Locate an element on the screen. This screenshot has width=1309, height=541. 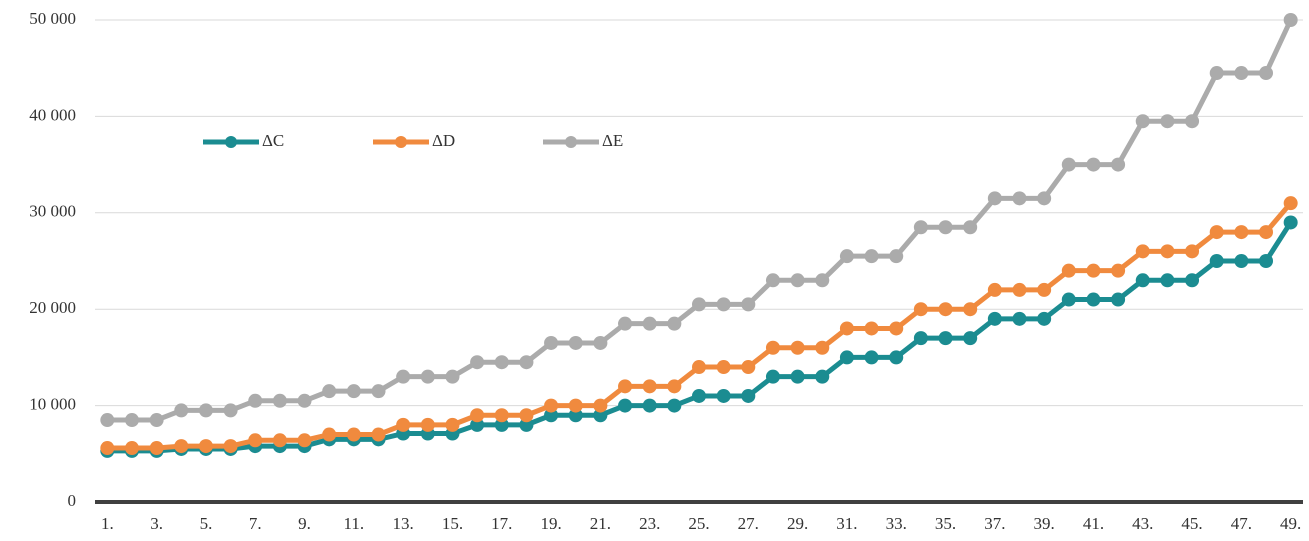
x-tick-label: 31. is located at coordinates (846, 523).